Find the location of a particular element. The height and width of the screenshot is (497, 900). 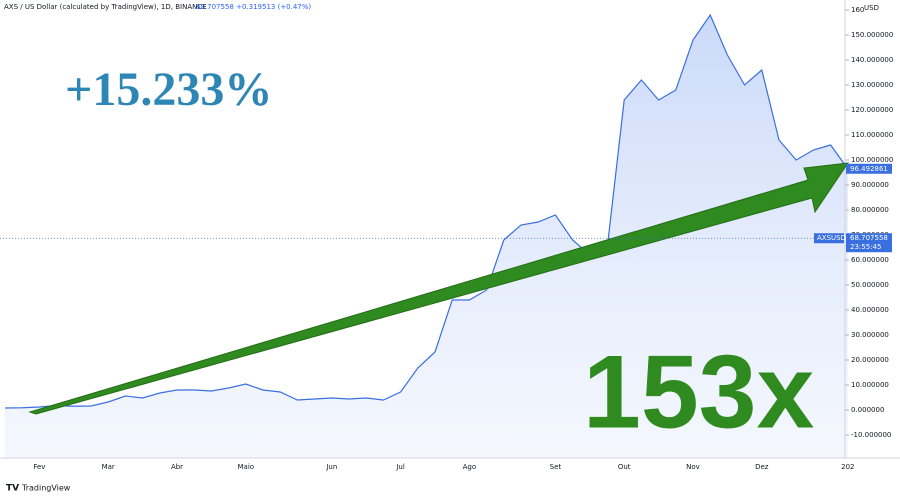

y-tick-label: -10.000000 is located at coordinates (871, 435).